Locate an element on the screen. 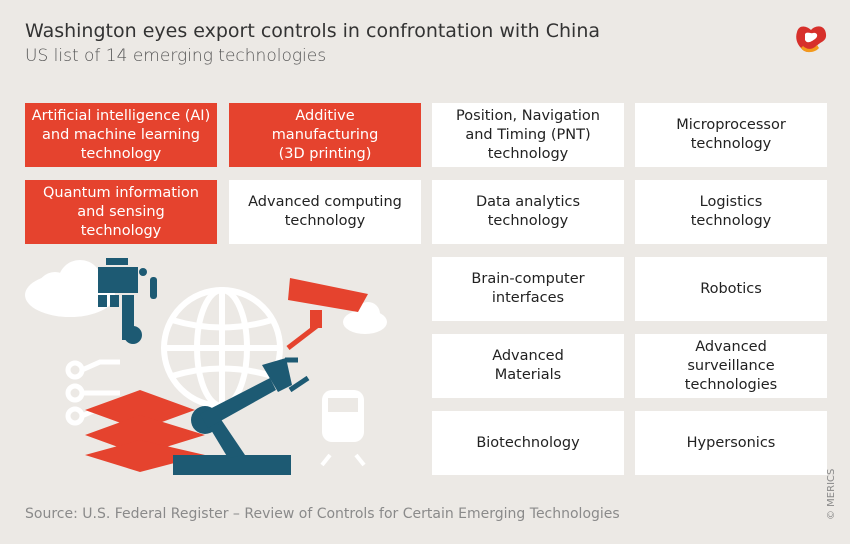  technology-cell: Additive manufacturing (3D printing) is located at coordinates (325, 135).